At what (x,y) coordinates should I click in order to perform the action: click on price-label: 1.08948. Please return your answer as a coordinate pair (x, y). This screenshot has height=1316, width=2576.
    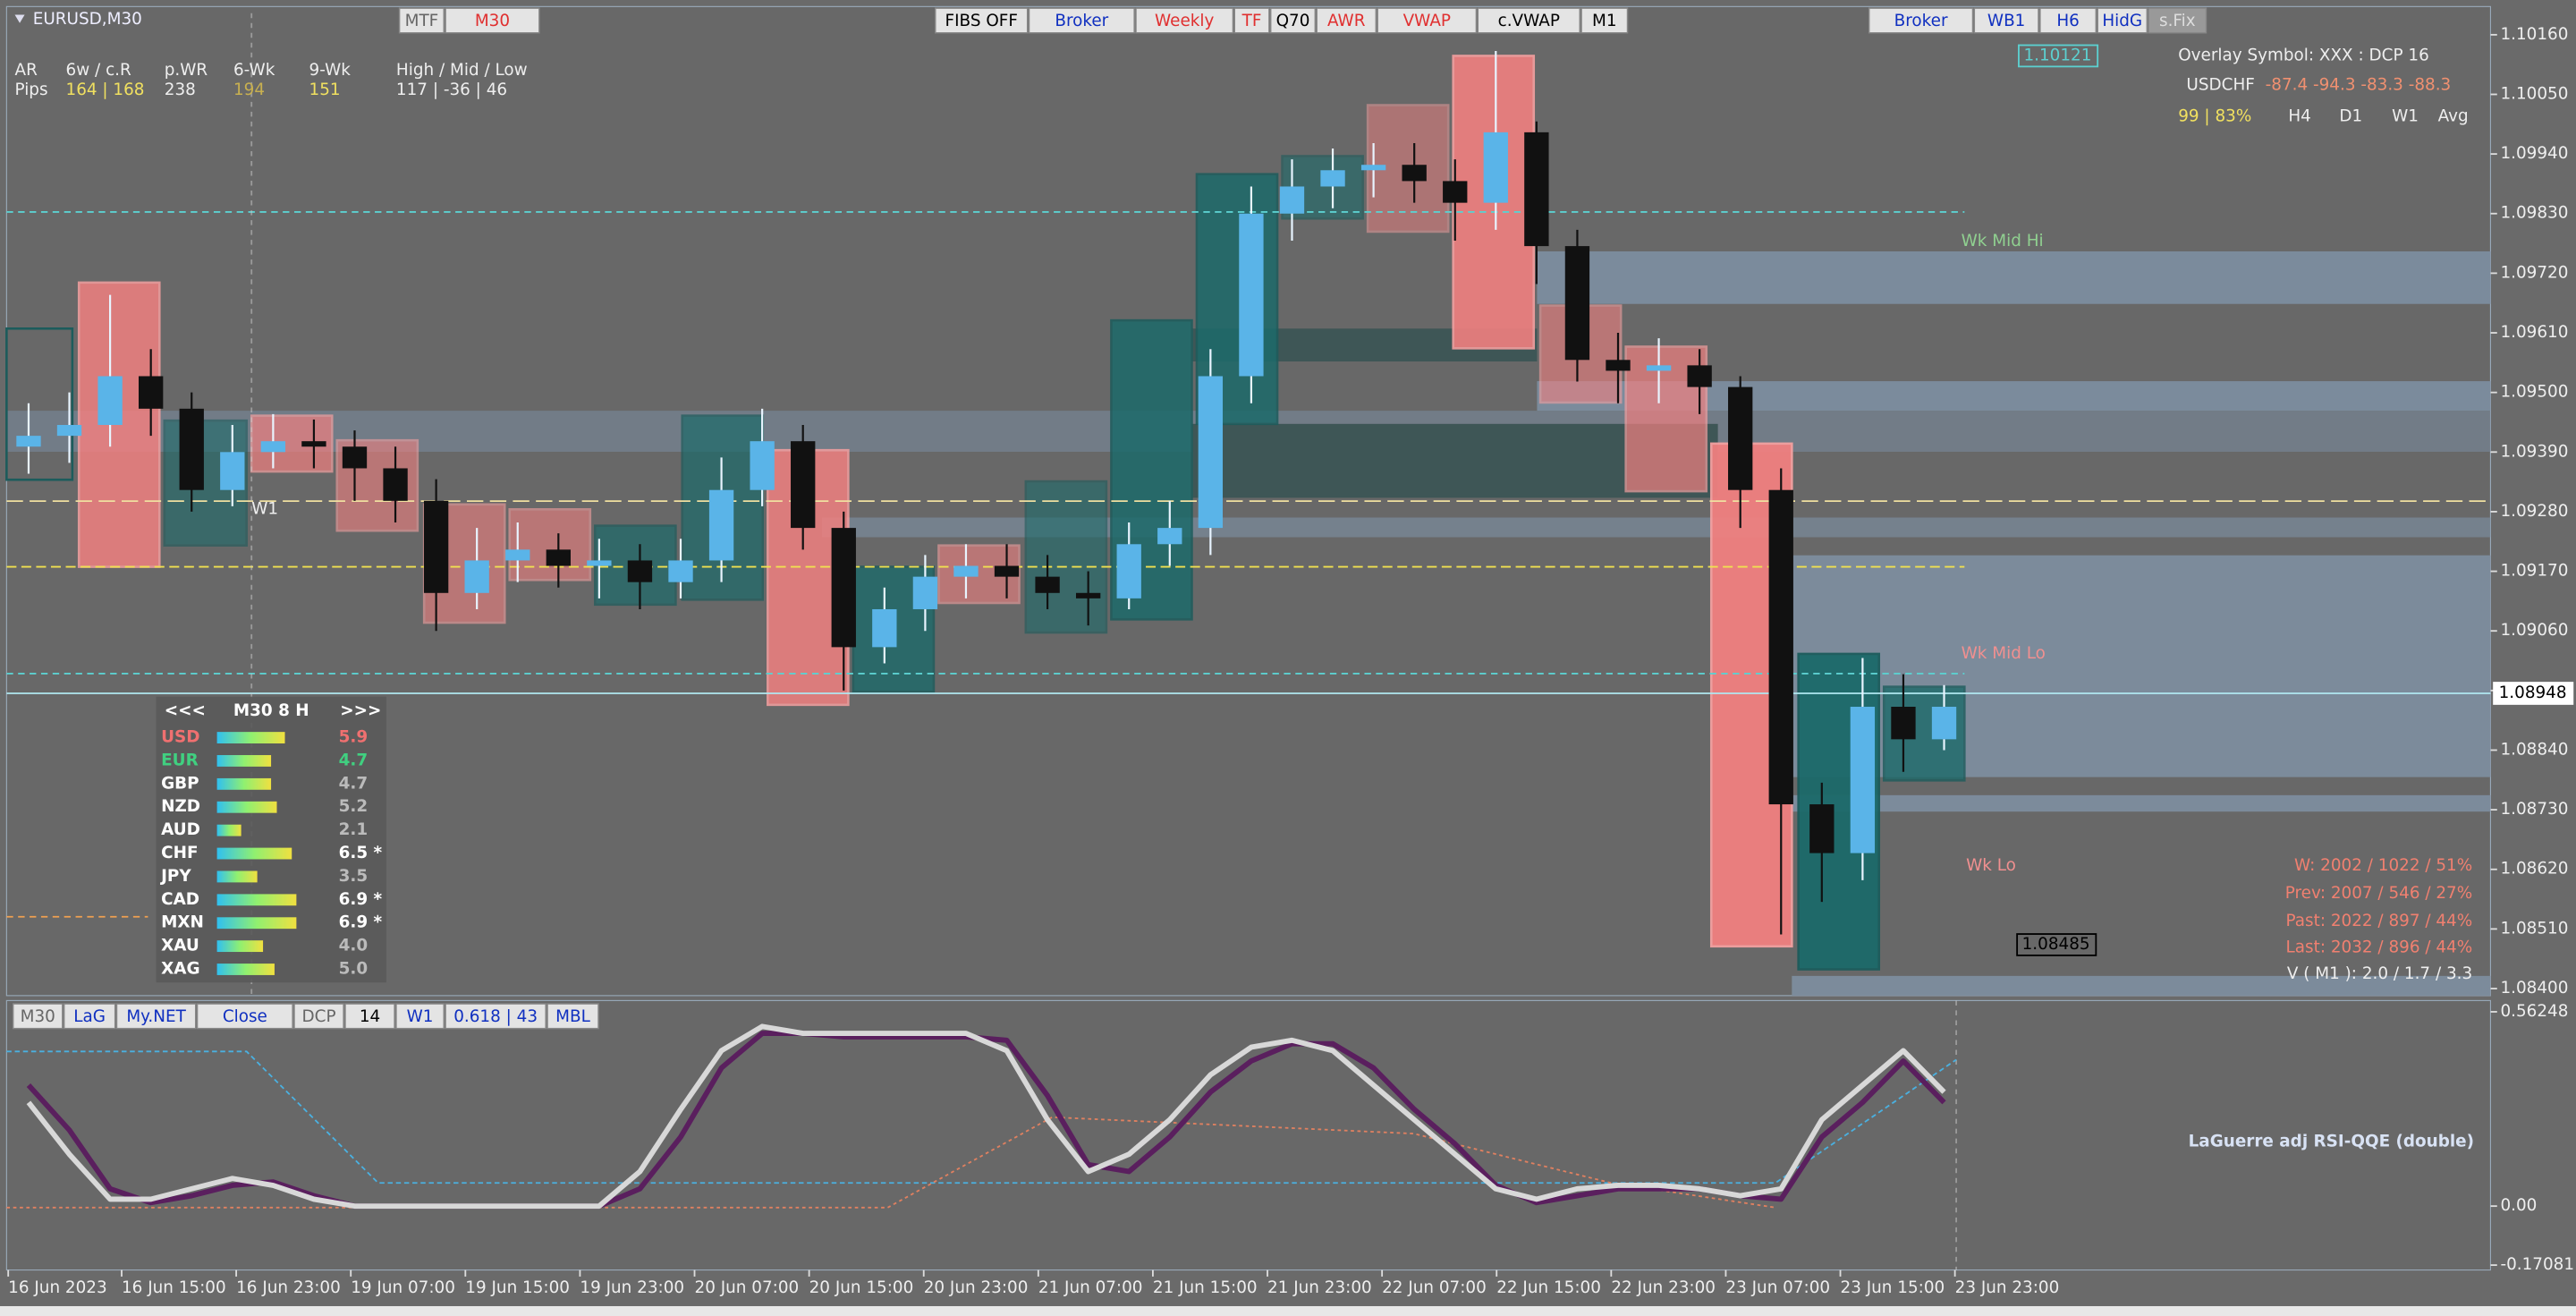
    Looking at the image, I should click on (2533, 692).